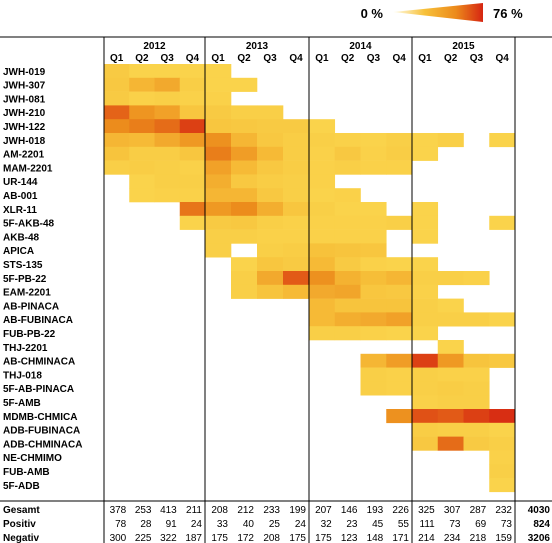  Describe the element at coordinates (143, 510) in the screenshot. I see `summary-value-gesamt-2: 253` at that location.